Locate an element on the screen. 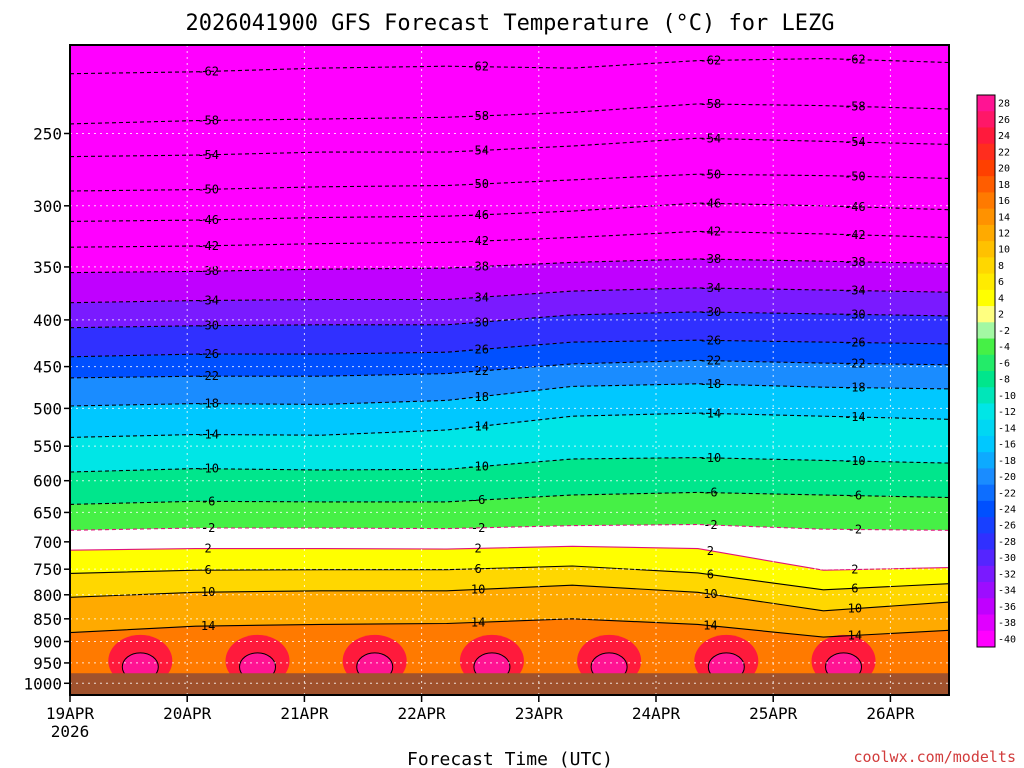 The image size is (1024, 768). colorbar-tick-label: 14 is located at coordinates (1004, 217).